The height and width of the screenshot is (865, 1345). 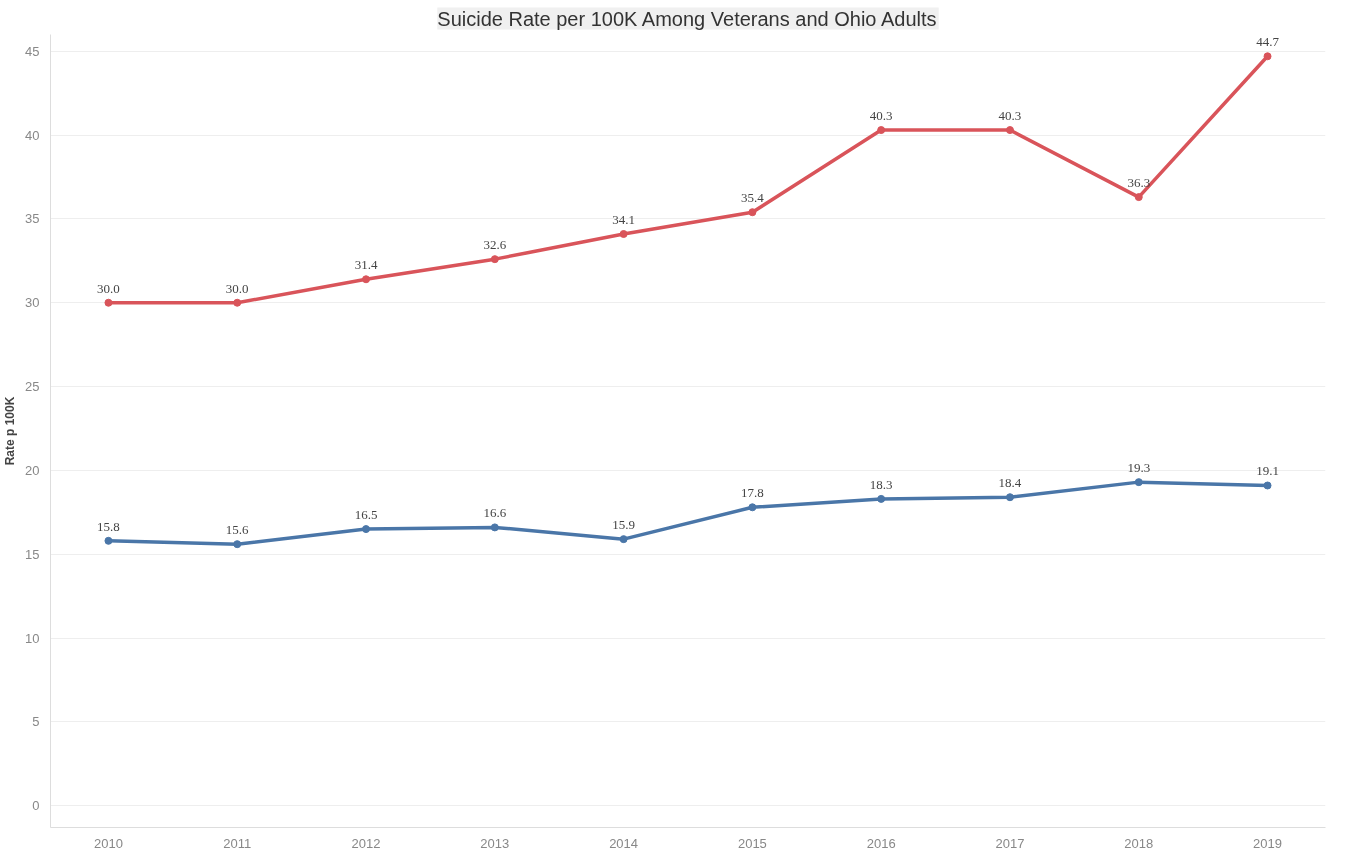 What do you see at coordinates (495, 843) in the screenshot?
I see `x-tick-label: 2013` at bounding box center [495, 843].